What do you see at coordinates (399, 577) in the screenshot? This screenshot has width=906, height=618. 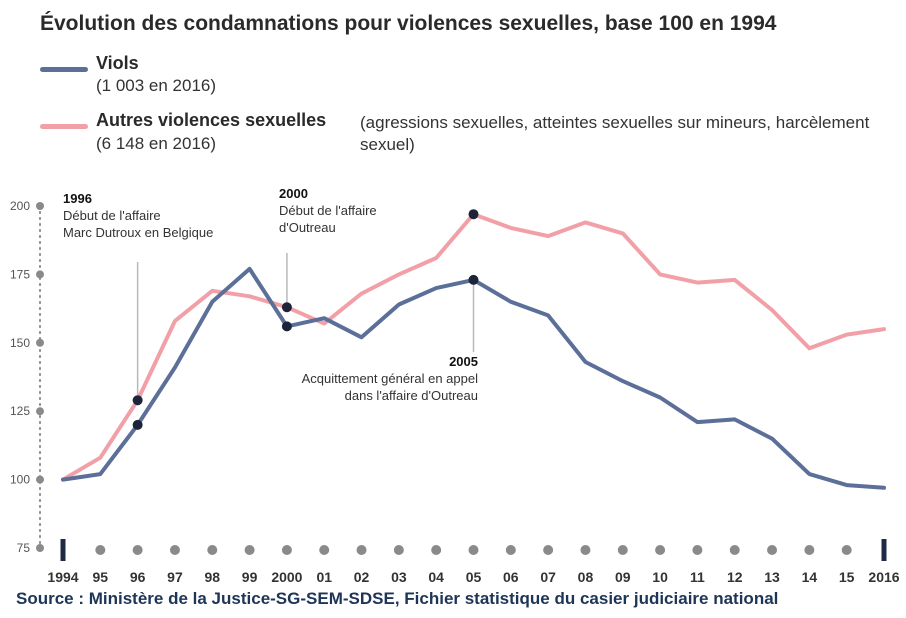 I see `x-tick-label: 03` at bounding box center [399, 577].